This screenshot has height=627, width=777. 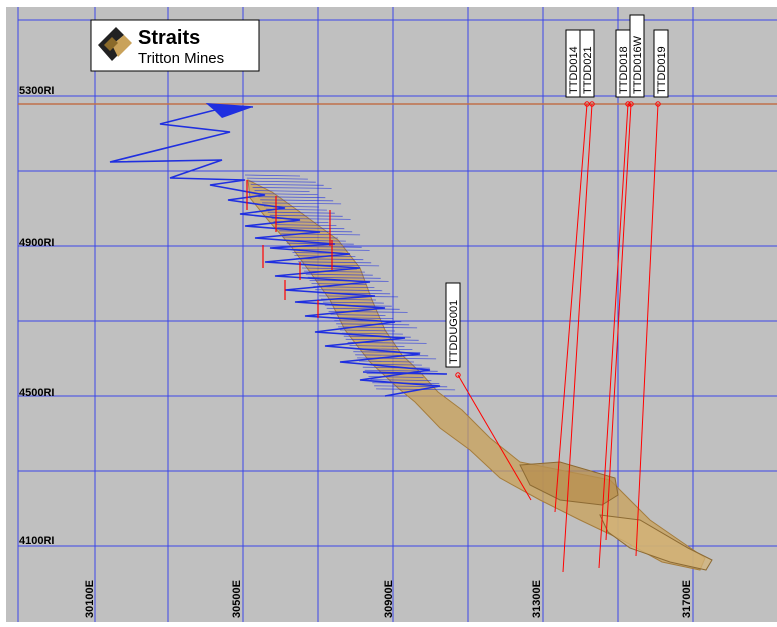 What do you see at coordinates (647, 330) in the screenshot?
I see `drillhole-trace-ttdd019` at bounding box center [647, 330].